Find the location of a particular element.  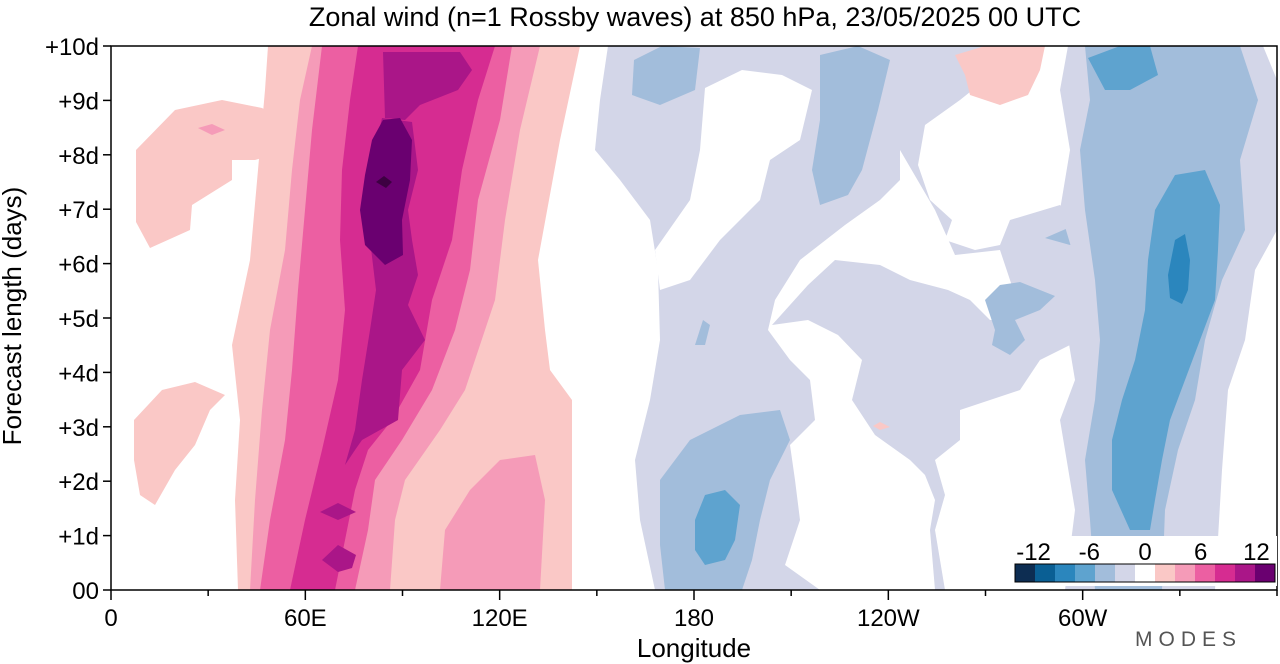

y-tick-label: +9d is located at coordinates (78, 101).